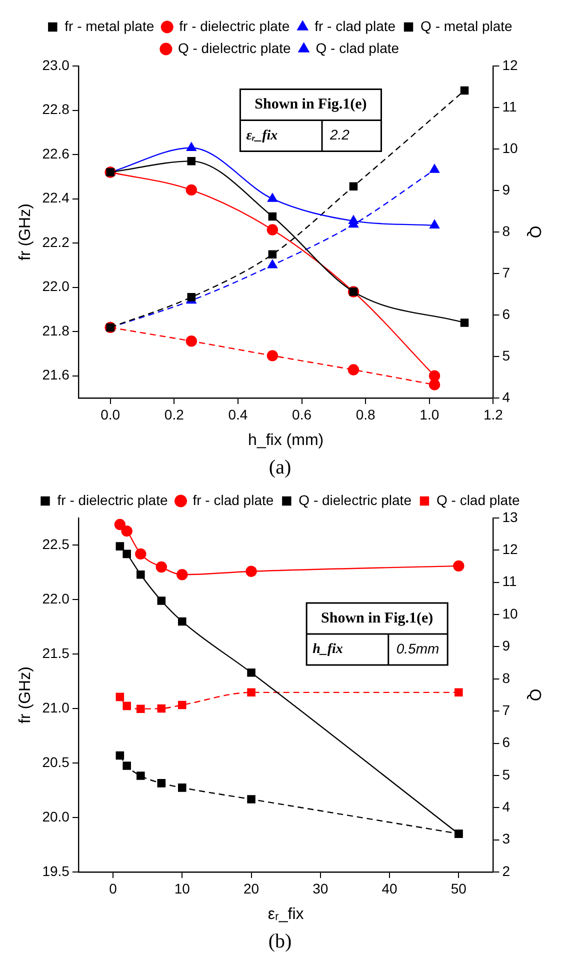  I want to click on y-tick-label: 20.0, so click(56, 816).